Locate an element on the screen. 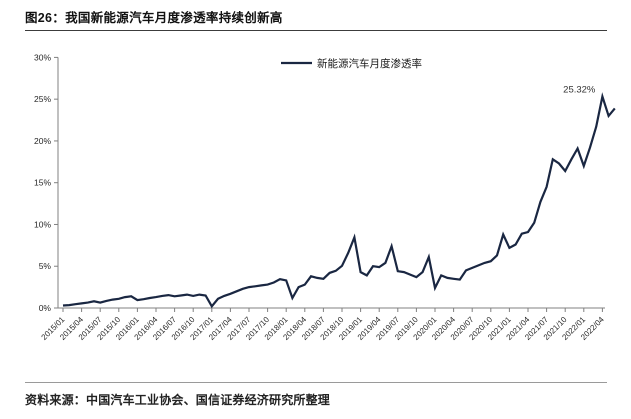 The image size is (631, 419). legend: 新能源汽车月度渗透率 is located at coordinates (351, 63).